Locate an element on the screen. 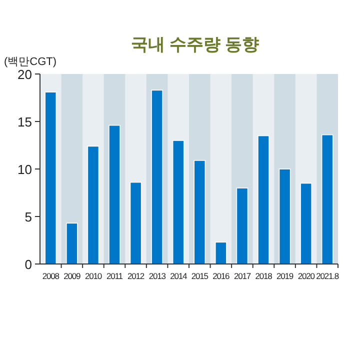  x-tick-label: 2016 is located at coordinates (221, 276).